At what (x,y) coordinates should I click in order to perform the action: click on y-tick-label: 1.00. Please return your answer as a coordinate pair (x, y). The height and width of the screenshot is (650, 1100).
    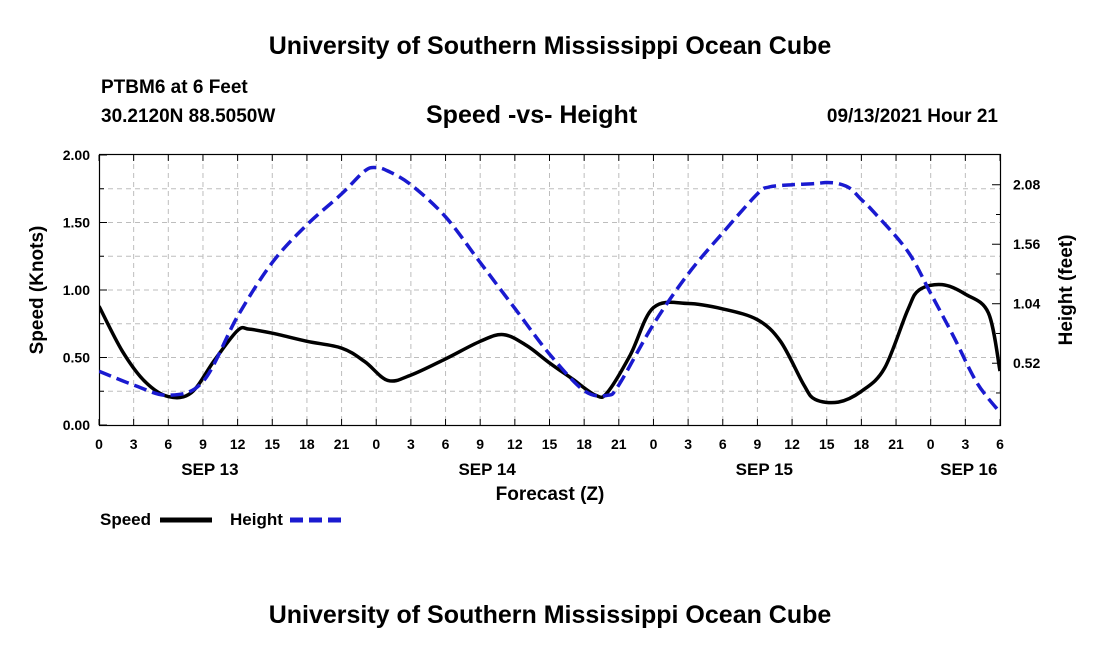
    Looking at the image, I should click on (76, 290).